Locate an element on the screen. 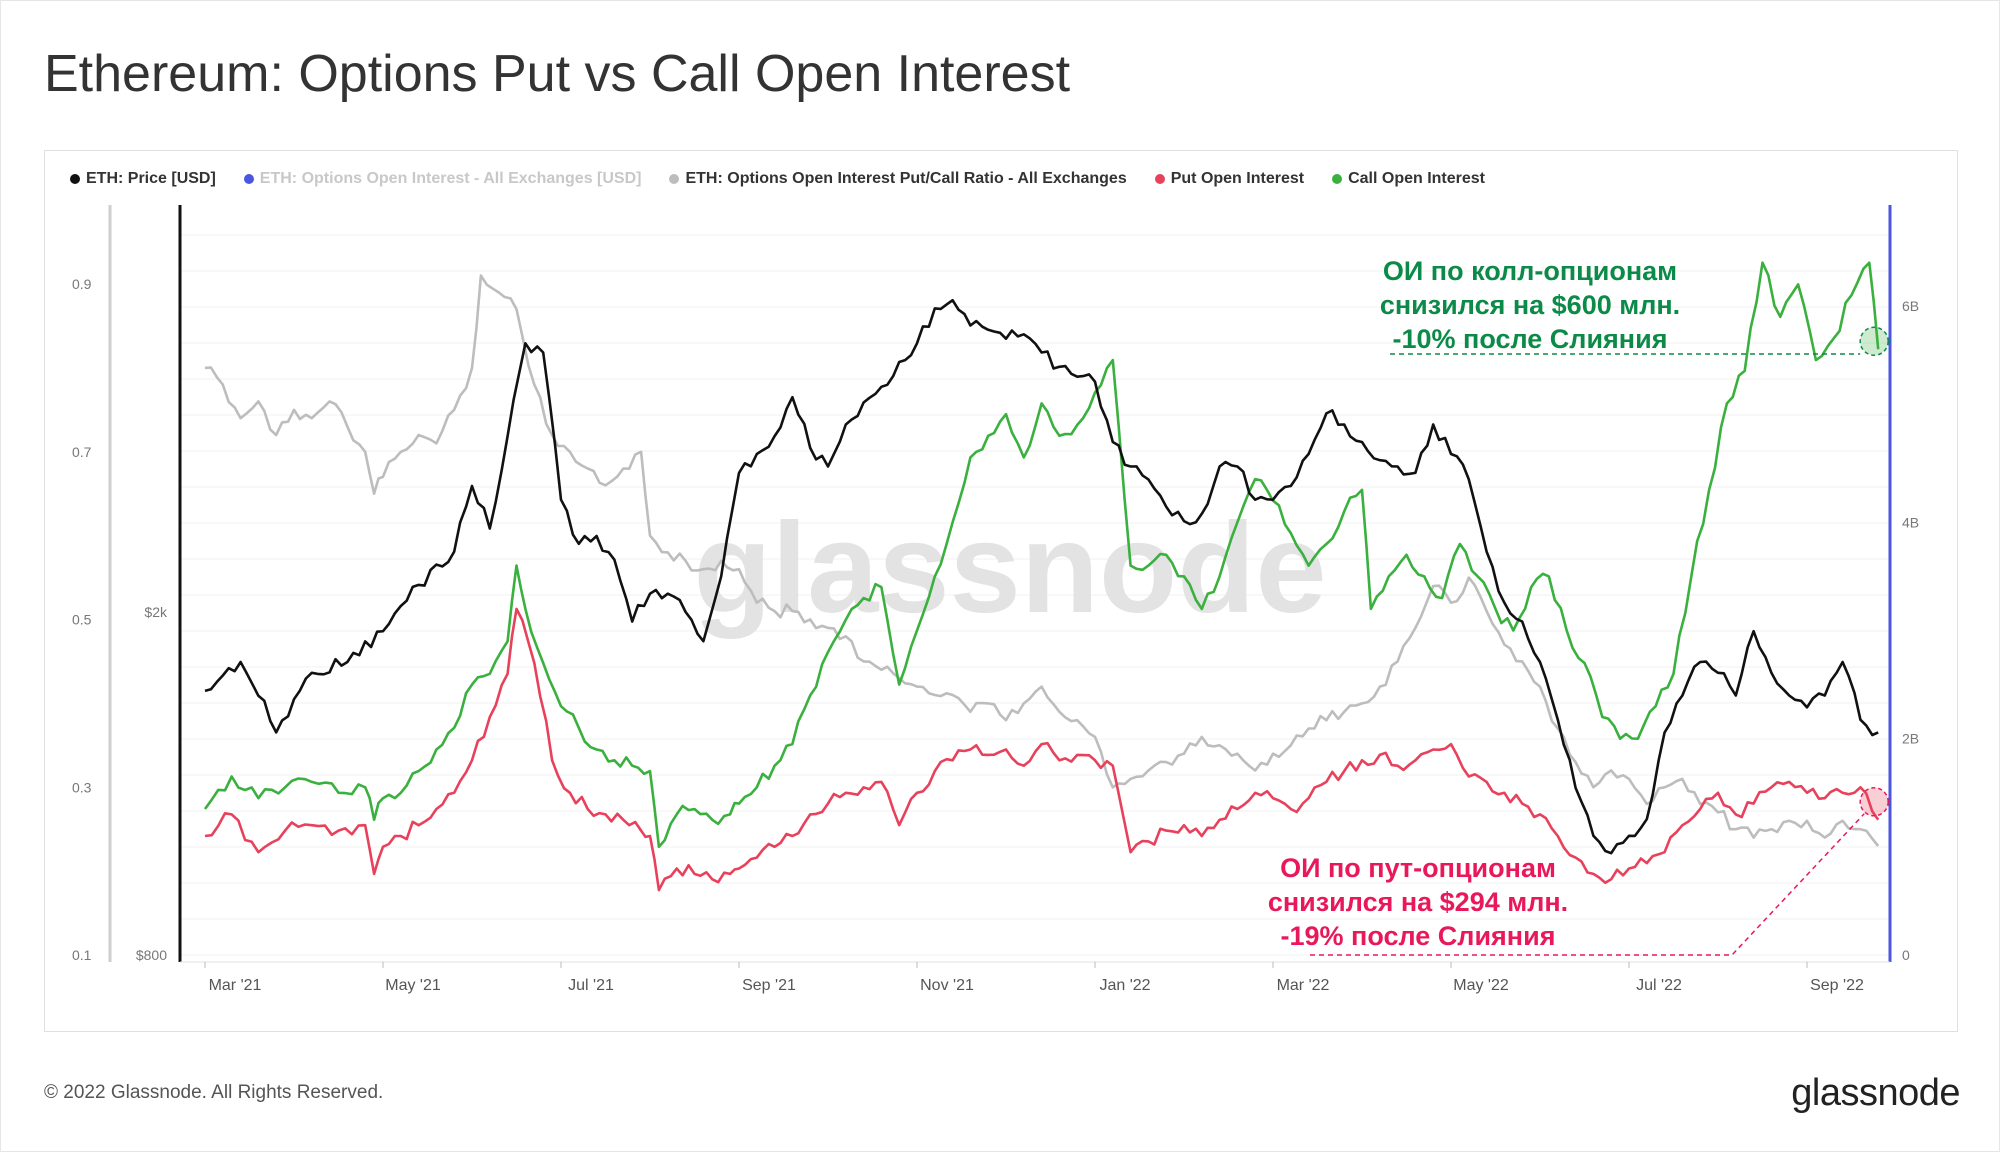  legend-dot-options-oi is located at coordinates (248, 179).